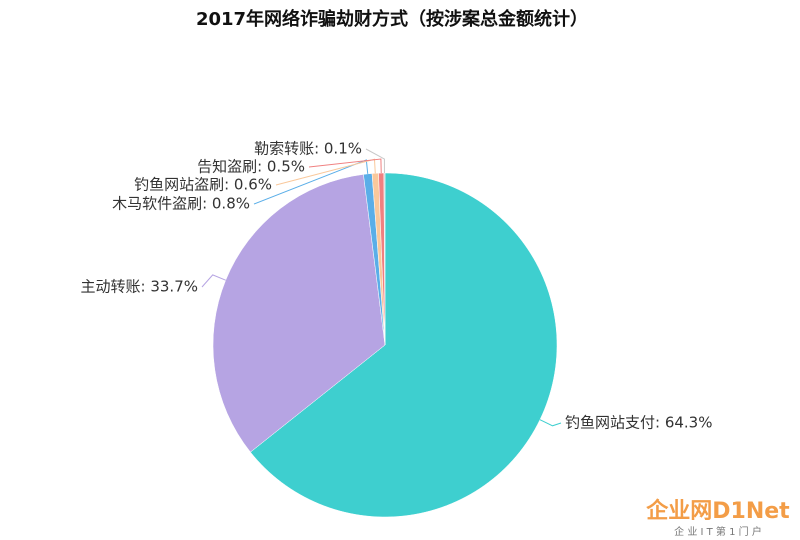  What do you see at coordinates (181, 204) in the screenshot?
I see `data-label: 木马软件盗刷: 0.8%` at bounding box center [181, 204].